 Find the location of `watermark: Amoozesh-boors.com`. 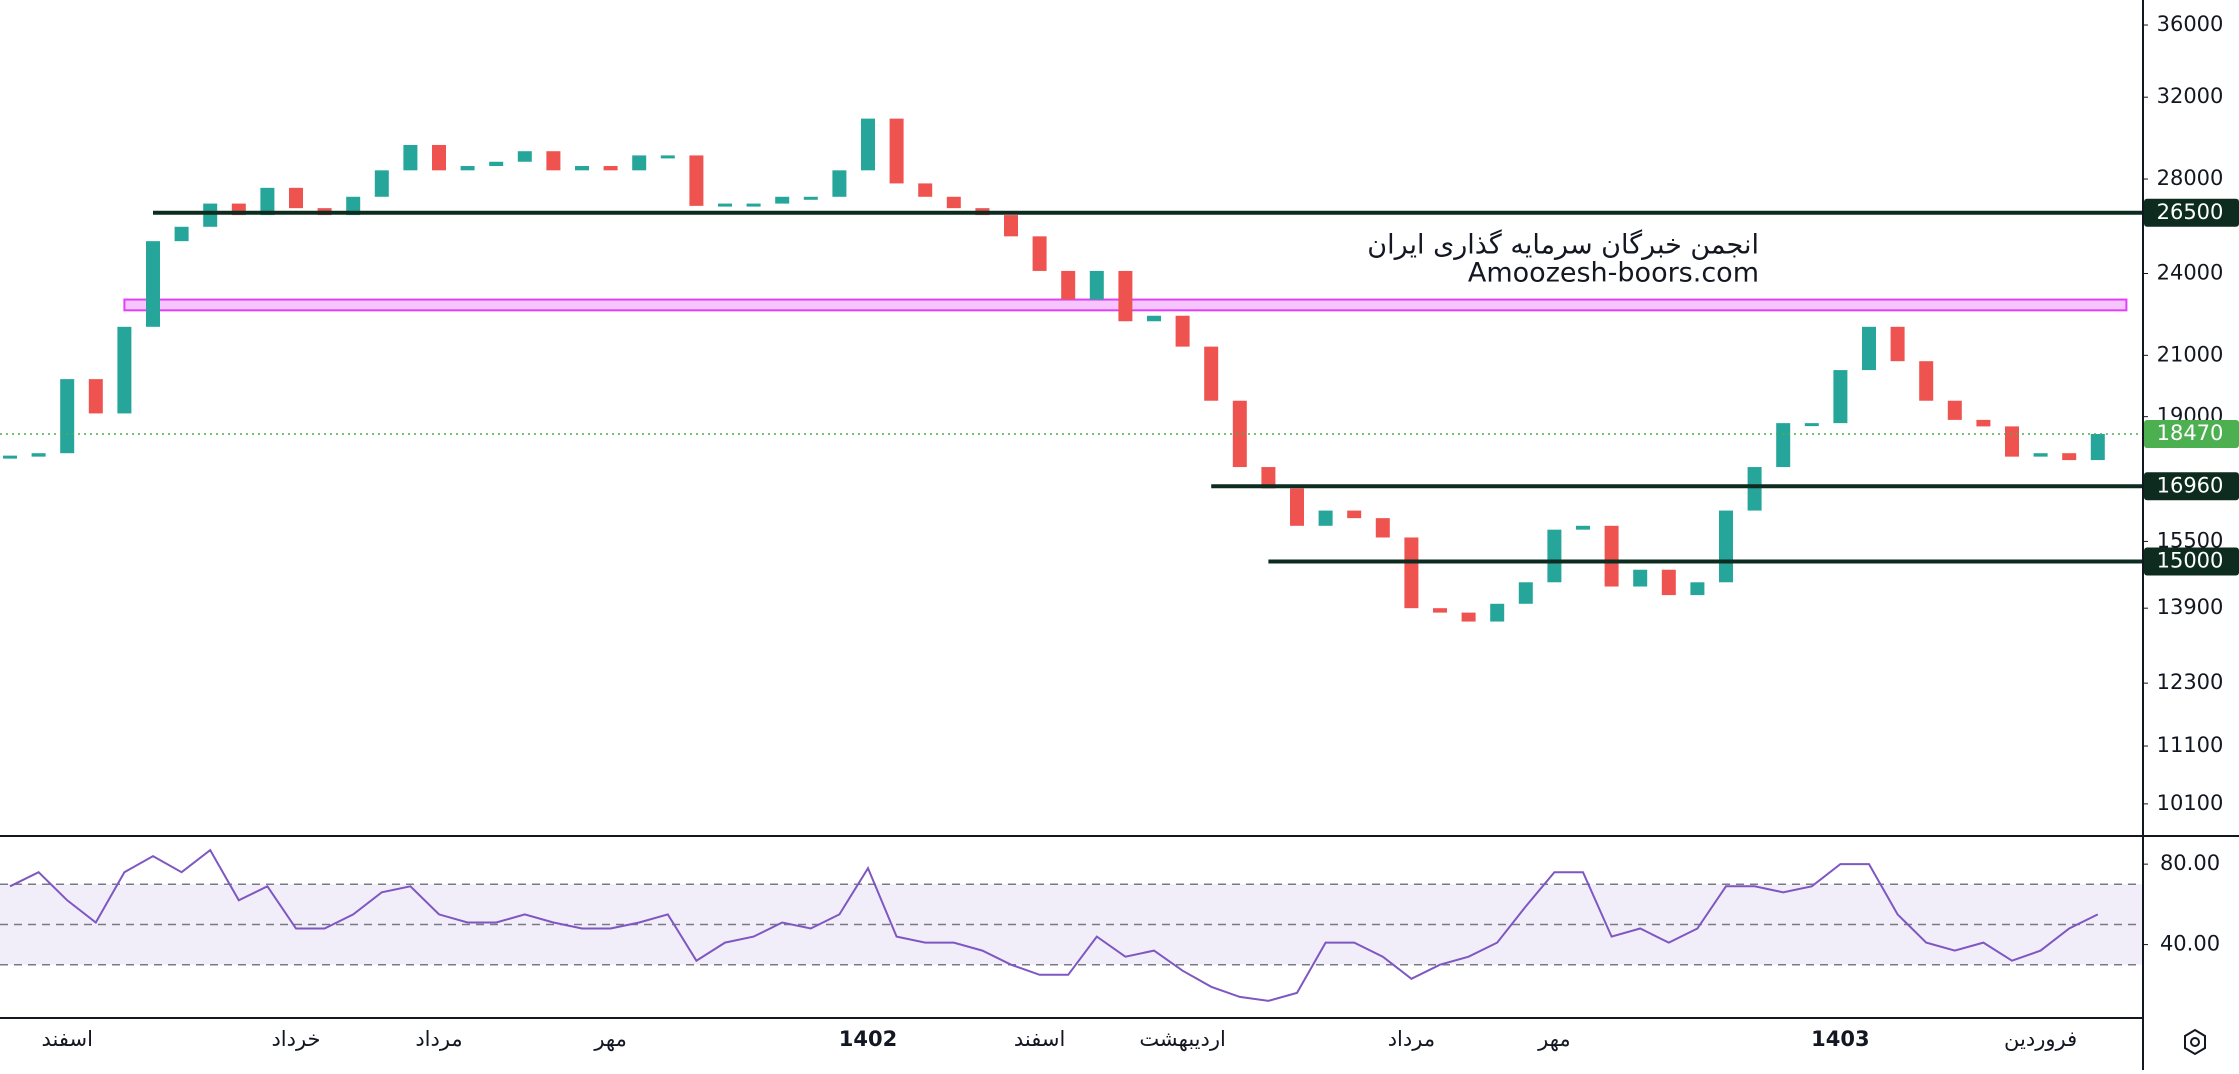

watermark: Amoozesh-boors.com is located at coordinates (1613, 273).